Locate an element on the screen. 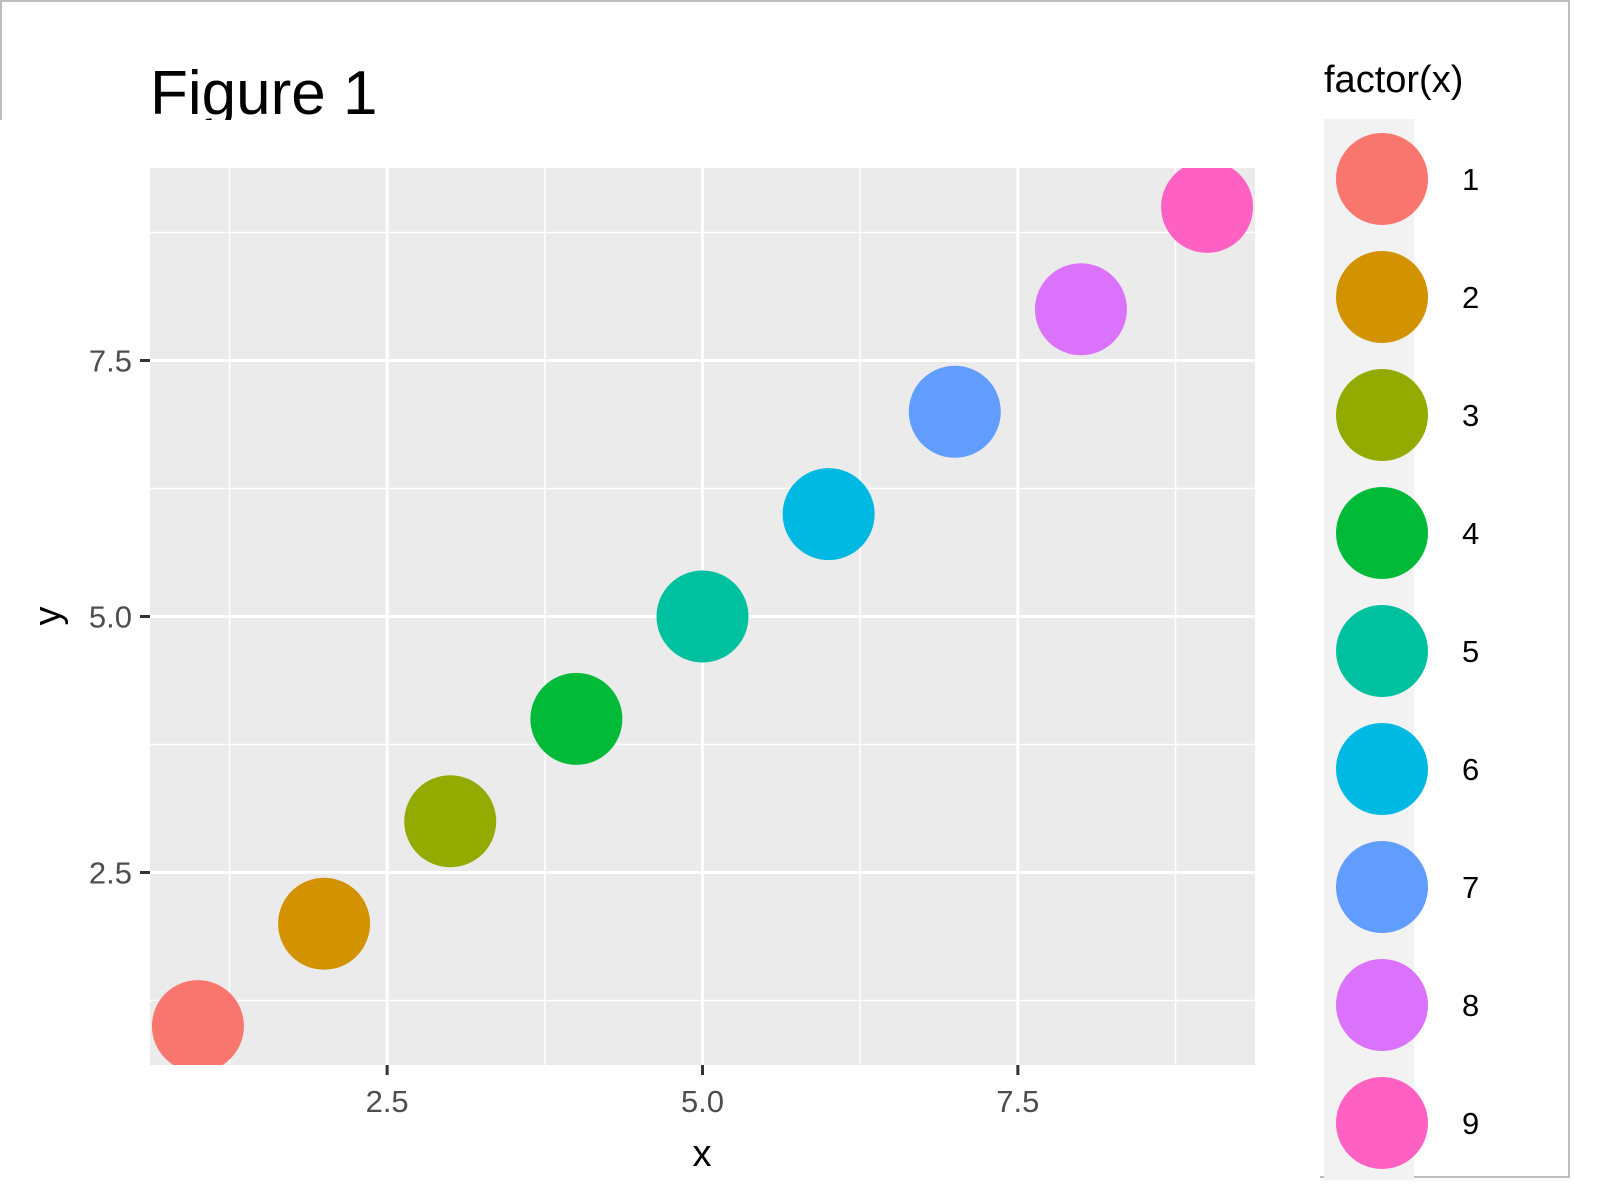 The width and height of the screenshot is (1600, 1200). x-tick-label: 7.5 is located at coordinates (1017, 1101).